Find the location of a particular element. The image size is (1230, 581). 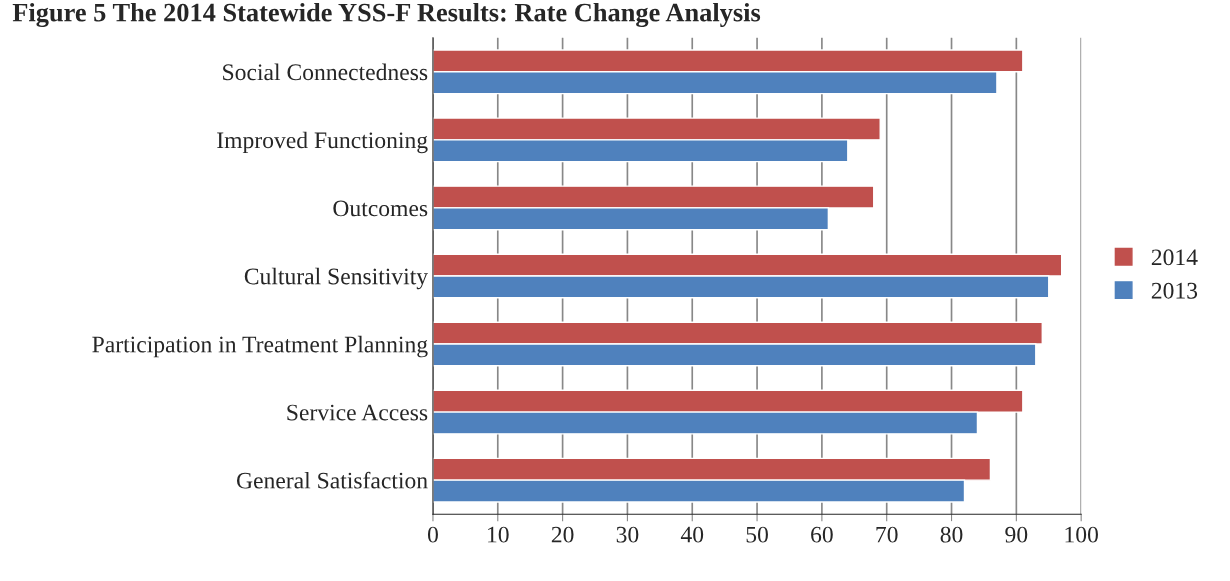

y-tick-label: Outcomes is located at coordinates (380, 208).